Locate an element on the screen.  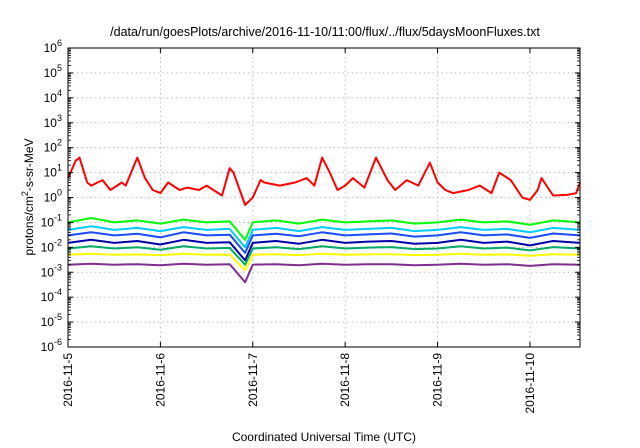
x-tick-label: 2016-11-8 is located at coordinates (345, 380).